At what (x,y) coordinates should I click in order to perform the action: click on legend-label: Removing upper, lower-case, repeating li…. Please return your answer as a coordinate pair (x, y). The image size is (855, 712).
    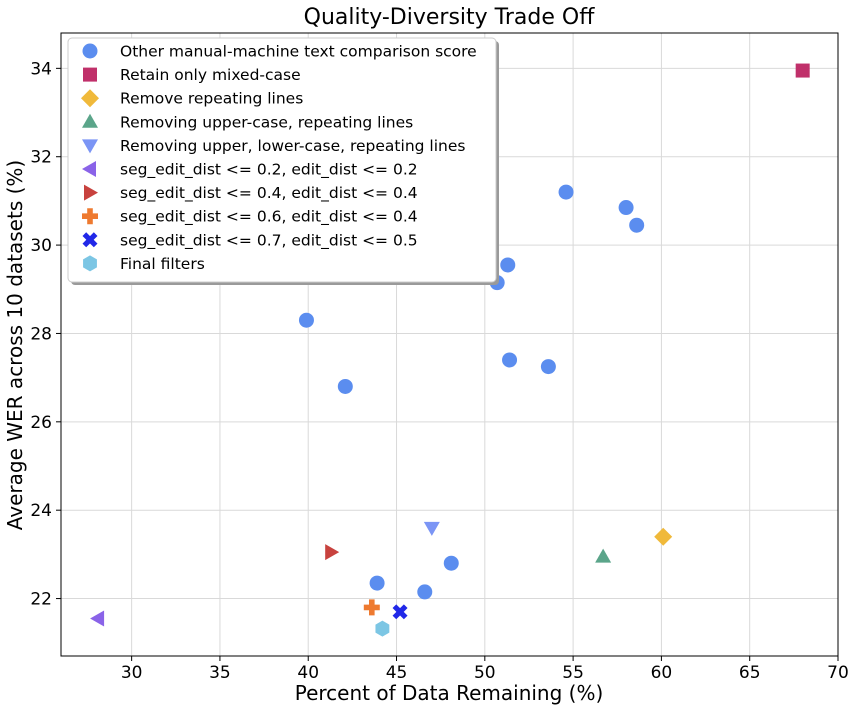
    Looking at the image, I should click on (292, 146).